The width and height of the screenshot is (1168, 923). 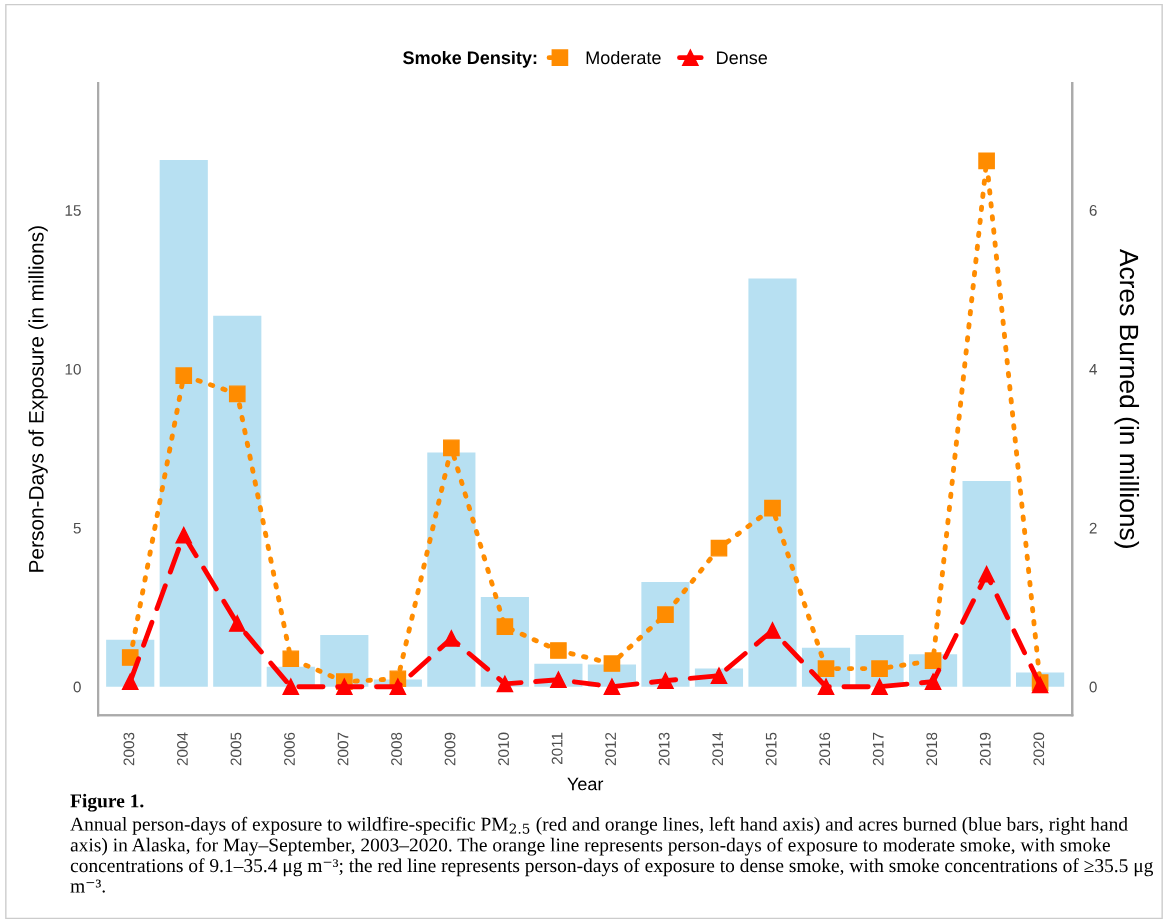 I want to click on x-tick-label: 2010, so click(x=503, y=749).